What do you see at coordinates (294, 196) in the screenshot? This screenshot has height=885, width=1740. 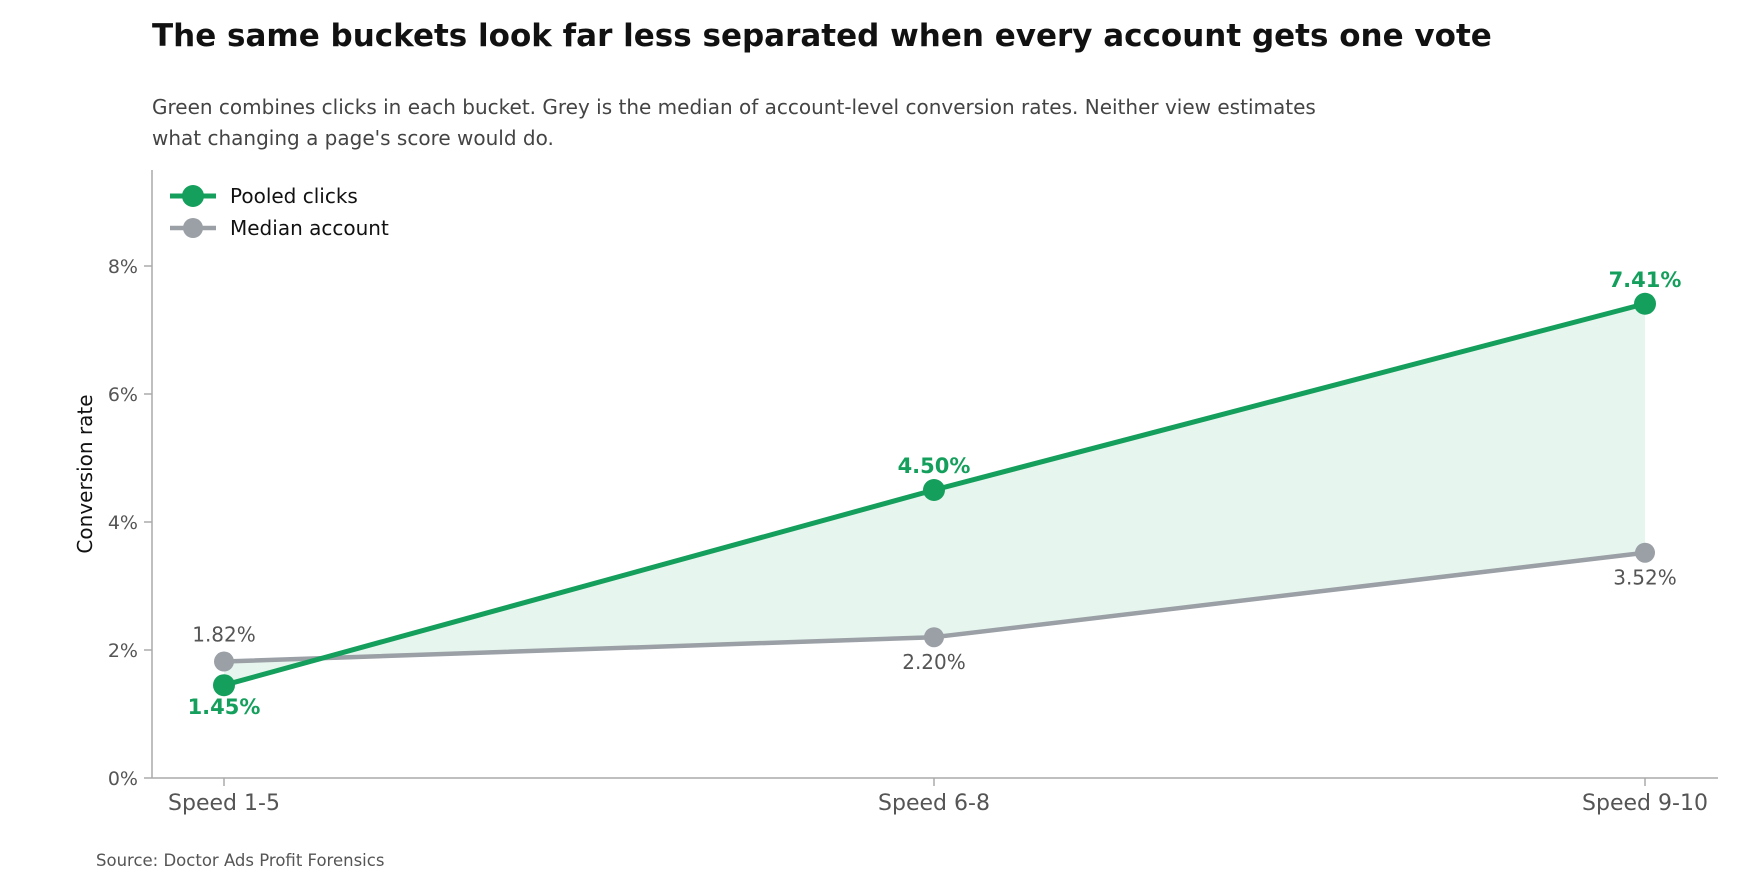 I see `pooled-clicks-legend-label: Pooled clicks` at bounding box center [294, 196].